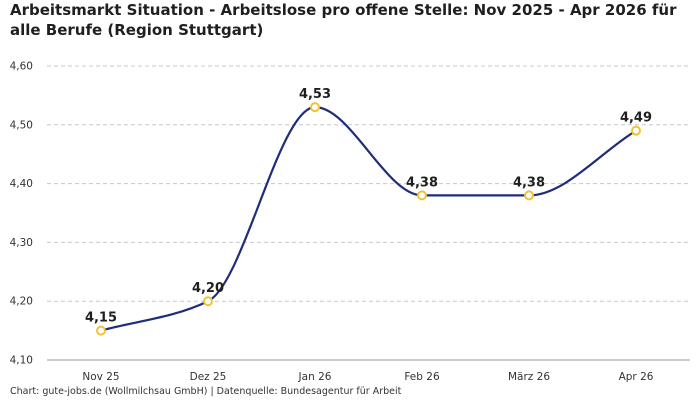  I want to click on y-tick-label: 4,60, so click(21, 67).